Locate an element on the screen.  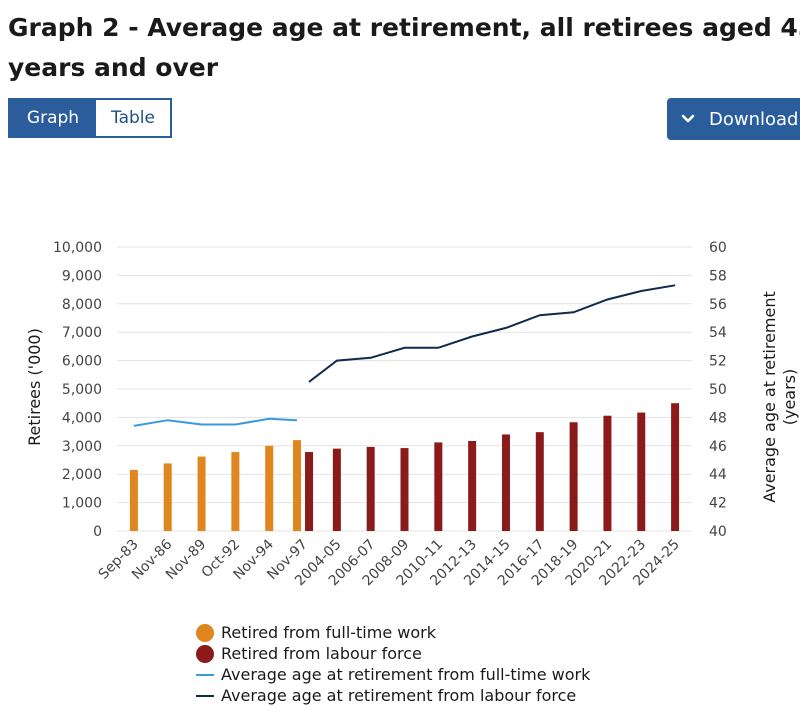
table-tab: Table is located at coordinates (133, 118).